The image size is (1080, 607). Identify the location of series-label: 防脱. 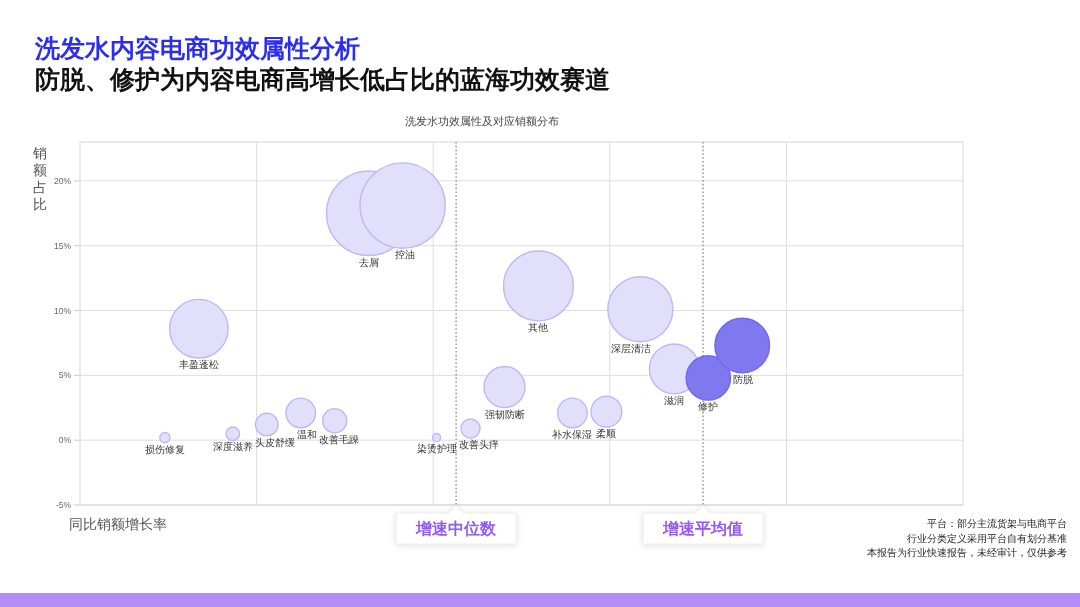
(743, 379).